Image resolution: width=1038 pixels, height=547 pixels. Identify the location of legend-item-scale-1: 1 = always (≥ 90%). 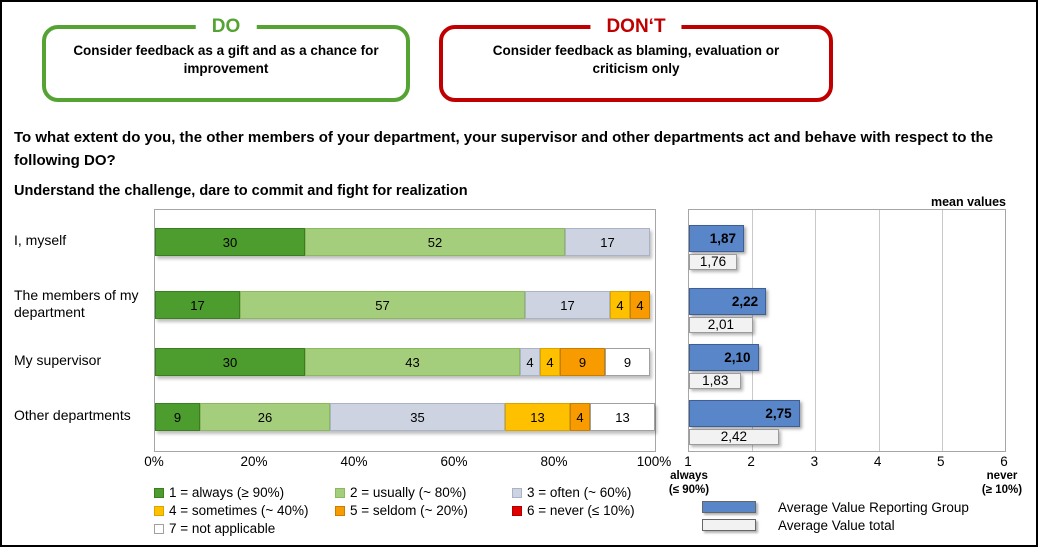
(244, 492).